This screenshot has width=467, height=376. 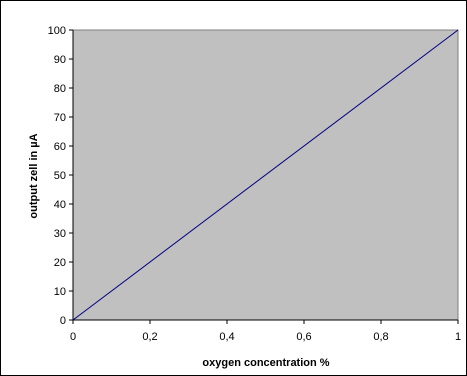 I want to click on x-tick-label: 0,8, so click(x=380, y=337).